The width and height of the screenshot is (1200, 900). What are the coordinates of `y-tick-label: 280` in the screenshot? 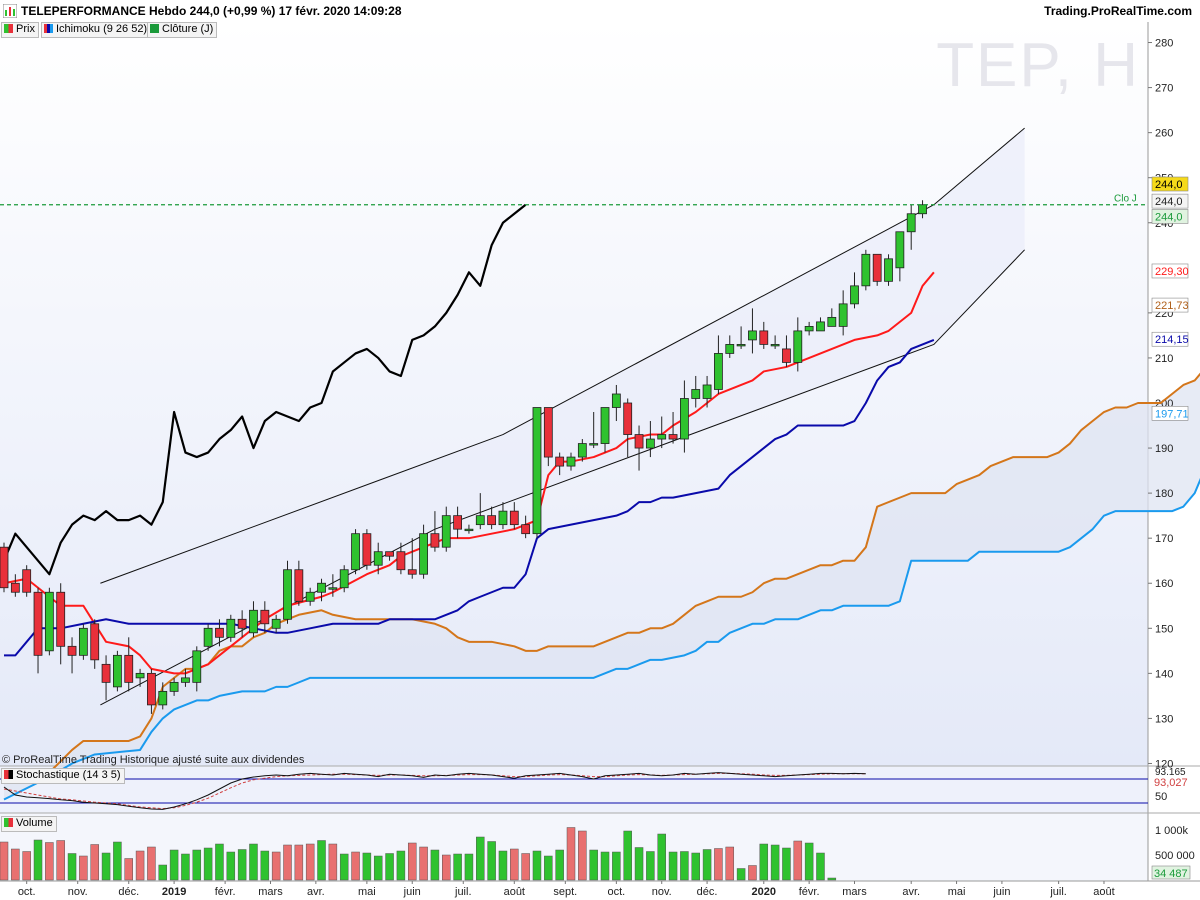 It's located at (1164, 44).